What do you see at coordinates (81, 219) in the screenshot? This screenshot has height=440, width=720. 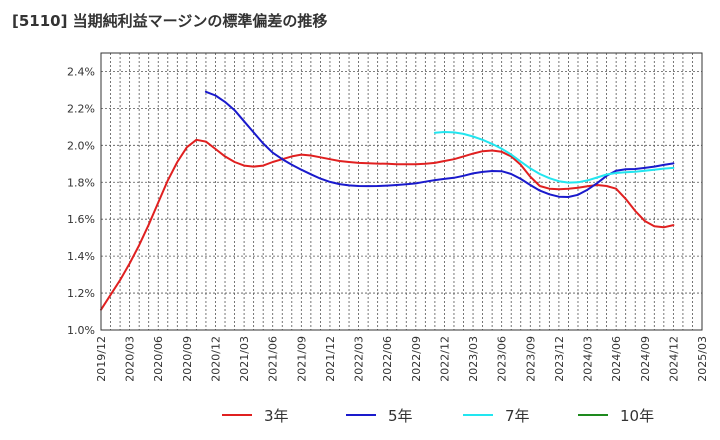 I see `y-tick-label: 1.6%` at bounding box center [81, 219].